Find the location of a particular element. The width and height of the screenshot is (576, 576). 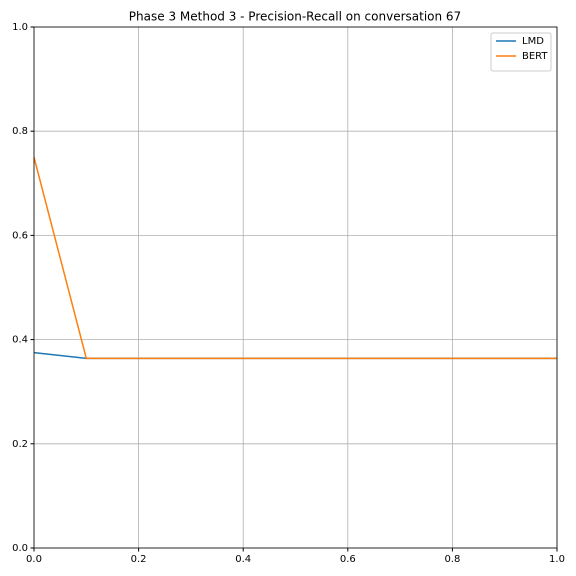

x-tick-label: 0.0 is located at coordinates (34, 559).